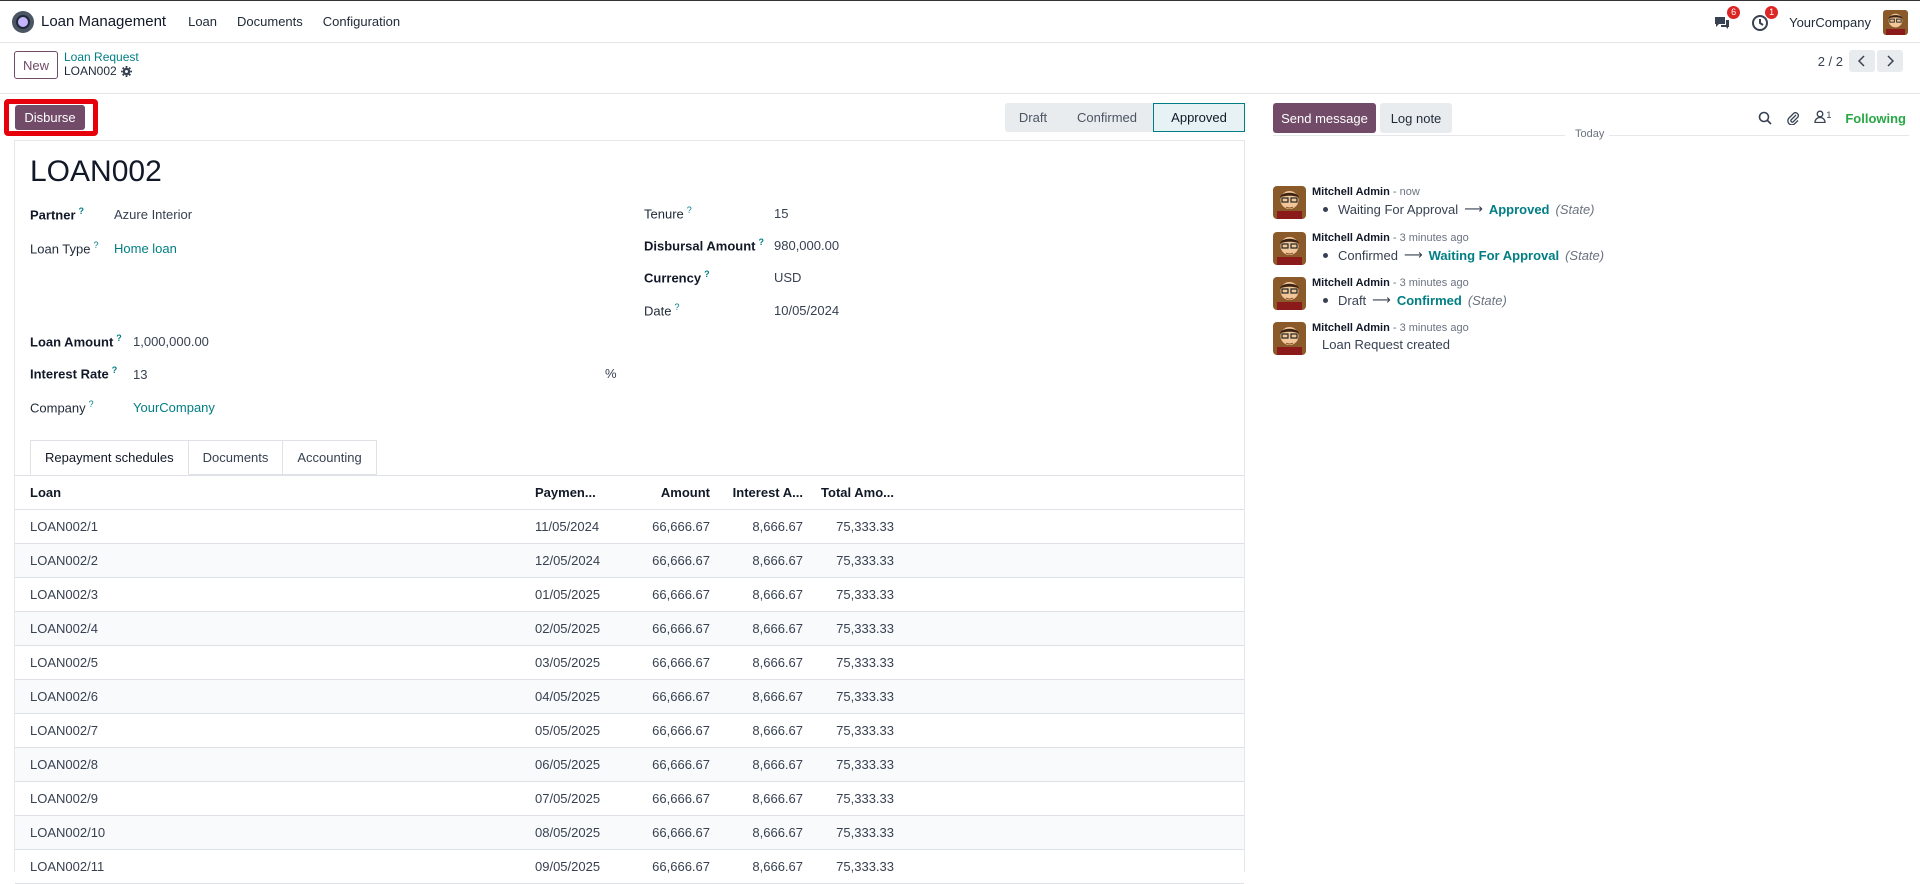  I want to click on loan-amount-label: Loan Amount?, so click(76, 341).